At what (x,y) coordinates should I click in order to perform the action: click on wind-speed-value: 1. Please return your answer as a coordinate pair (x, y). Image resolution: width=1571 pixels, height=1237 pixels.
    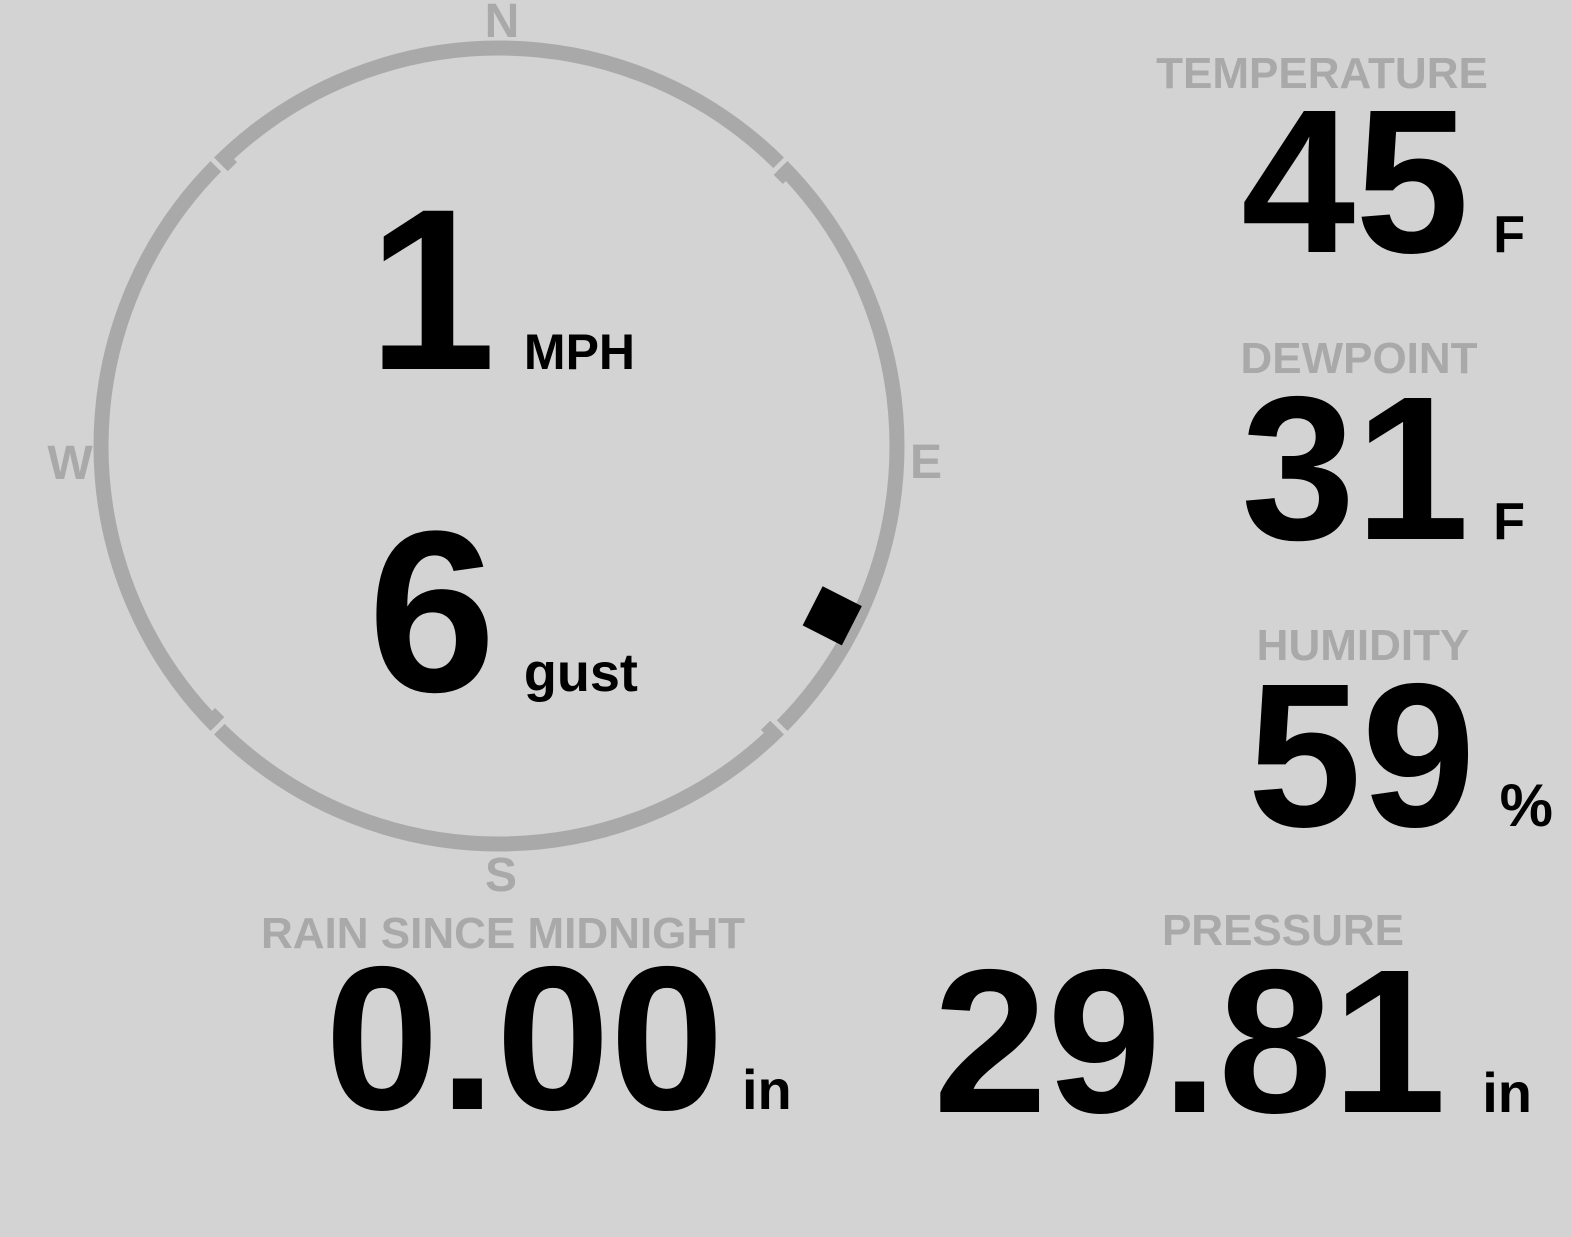
    Looking at the image, I should click on (432, 289).